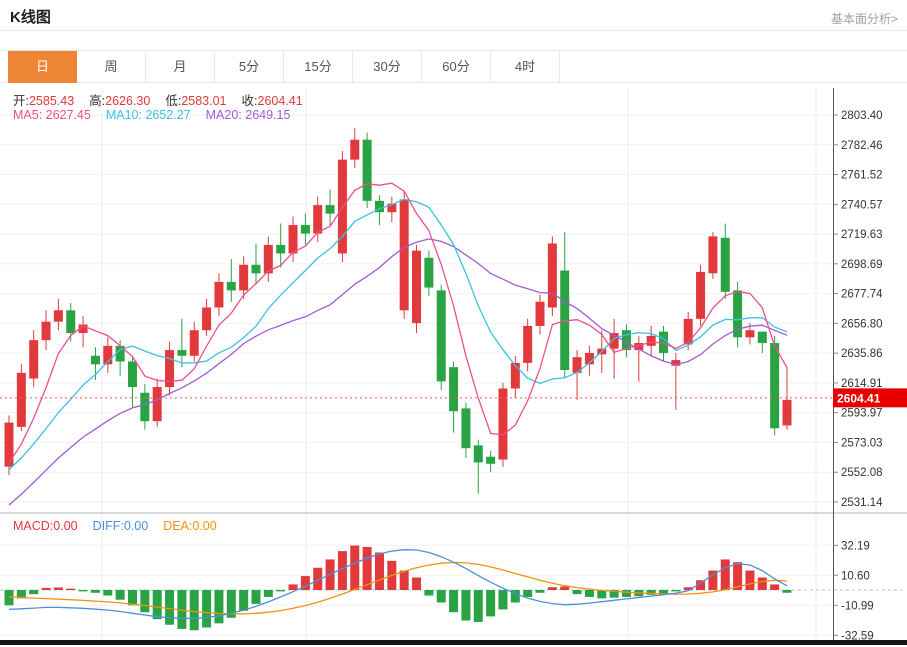 This screenshot has width=907, height=647. Describe the element at coordinates (862, 443) in the screenshot. I see `axis-tick-label: 2573.03` at that location.